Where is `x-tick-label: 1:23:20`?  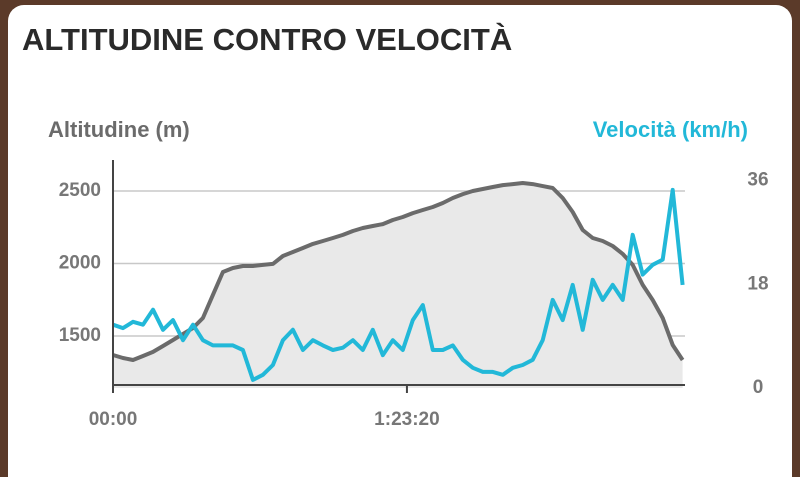
x-tick-label: 1:23:20 is located at coordinates (407, 419).